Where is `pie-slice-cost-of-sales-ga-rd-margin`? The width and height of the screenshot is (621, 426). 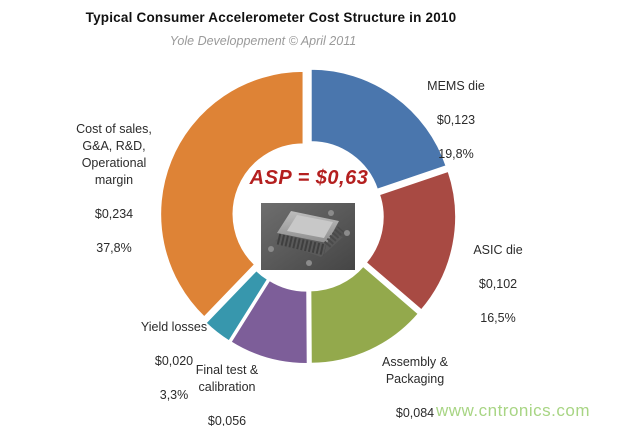 pie-slice-cost-of-sales-ga-rd-margin is located at coordinates (232, 194).